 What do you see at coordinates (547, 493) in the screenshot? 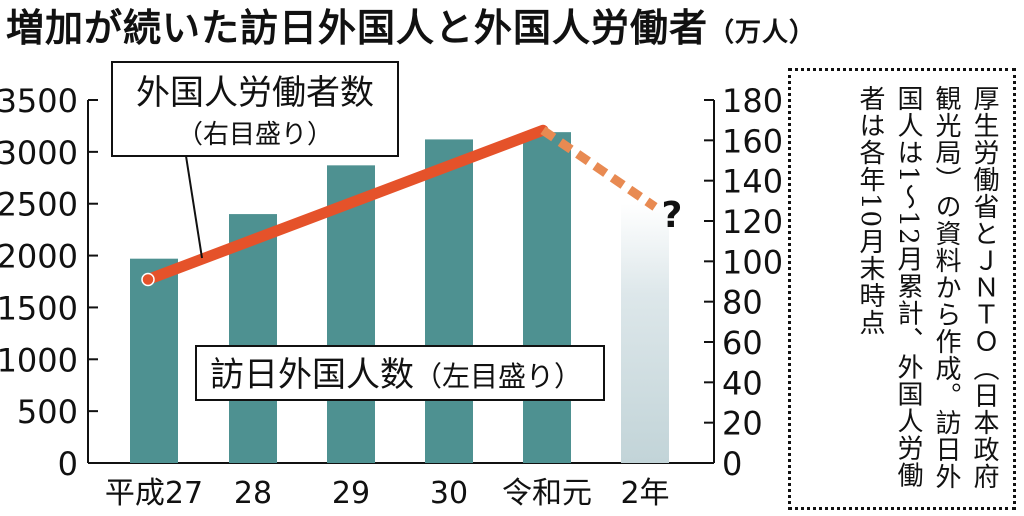
I see `x-axis-category-label: 令和元` at bounding box center [547, 493].